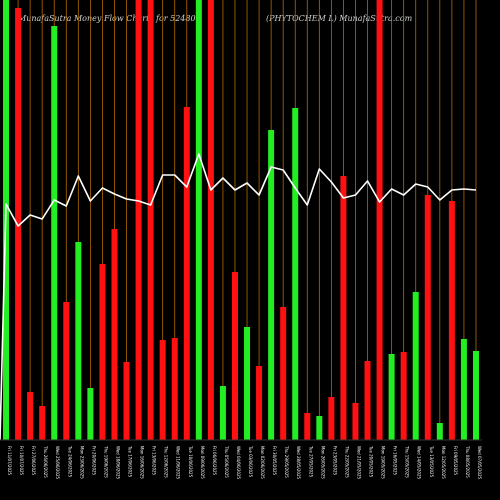 The height and width of the screenshot is (500, 500). What do you see at coordinates (419, 463) in the screenshot?
I see `x-tick-label: Wed 14/05/2025` at bounding box center [419, 463].